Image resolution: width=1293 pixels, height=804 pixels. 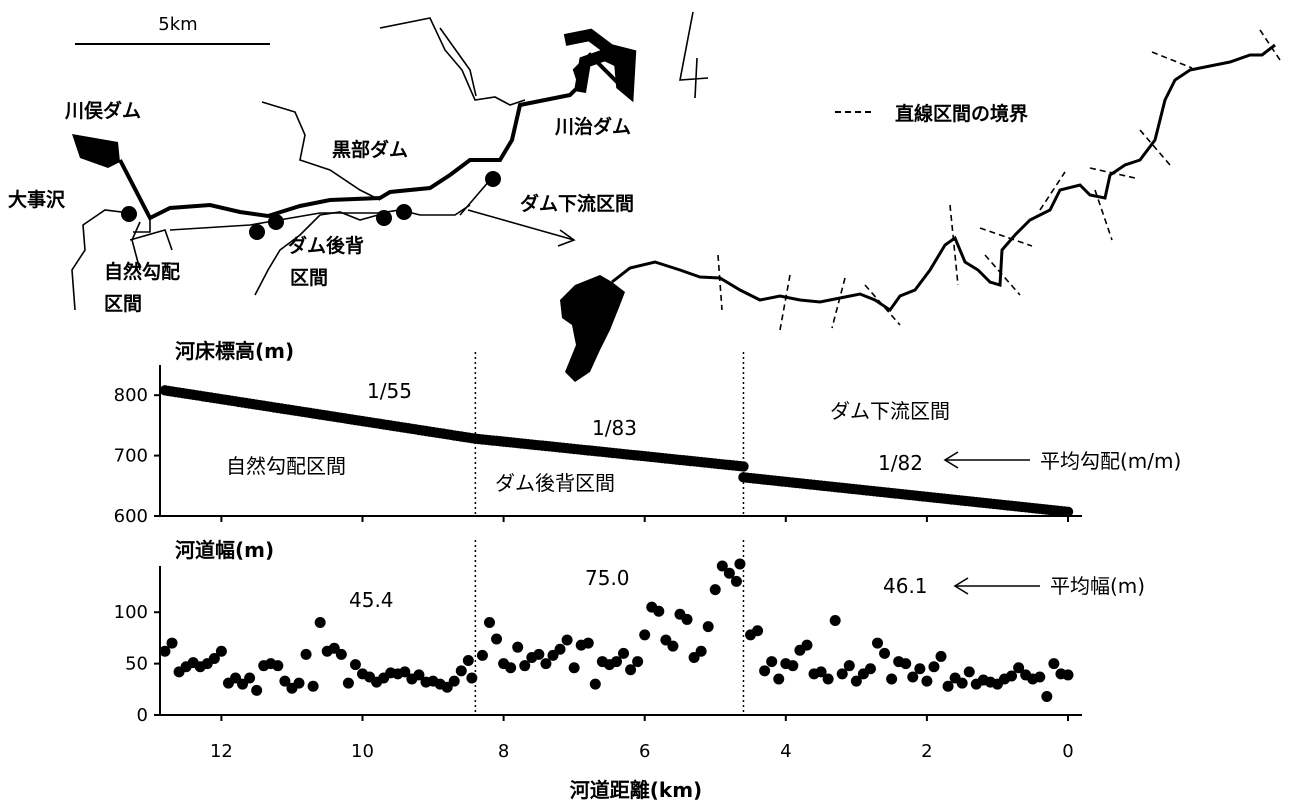 I want to click on y-tick-label: 800, so click(x=131, y=395).